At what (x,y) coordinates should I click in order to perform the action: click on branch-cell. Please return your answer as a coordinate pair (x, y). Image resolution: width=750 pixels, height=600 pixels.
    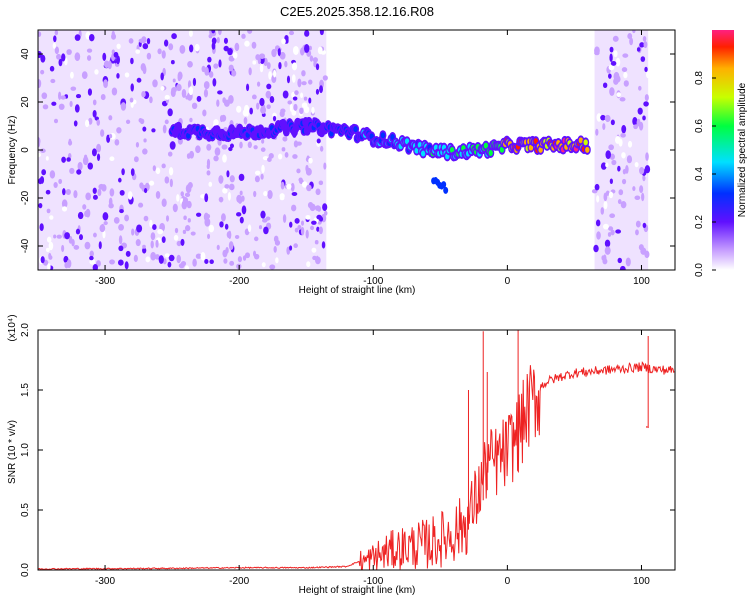
    Looking at the image, I should click on (444, 185).